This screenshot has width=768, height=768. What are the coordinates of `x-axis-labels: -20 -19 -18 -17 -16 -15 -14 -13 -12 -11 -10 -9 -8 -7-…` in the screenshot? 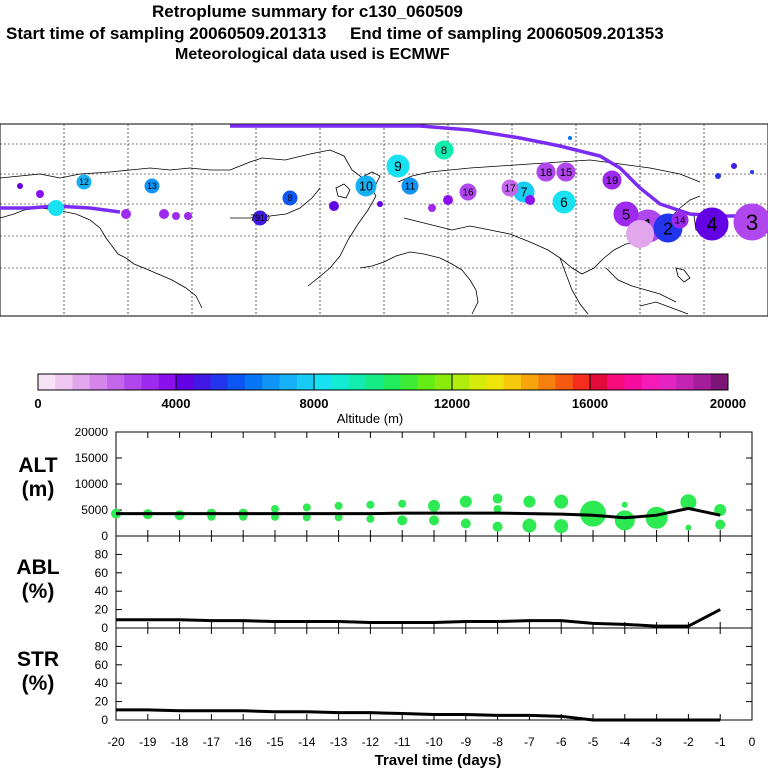 It's located at (431, 751).